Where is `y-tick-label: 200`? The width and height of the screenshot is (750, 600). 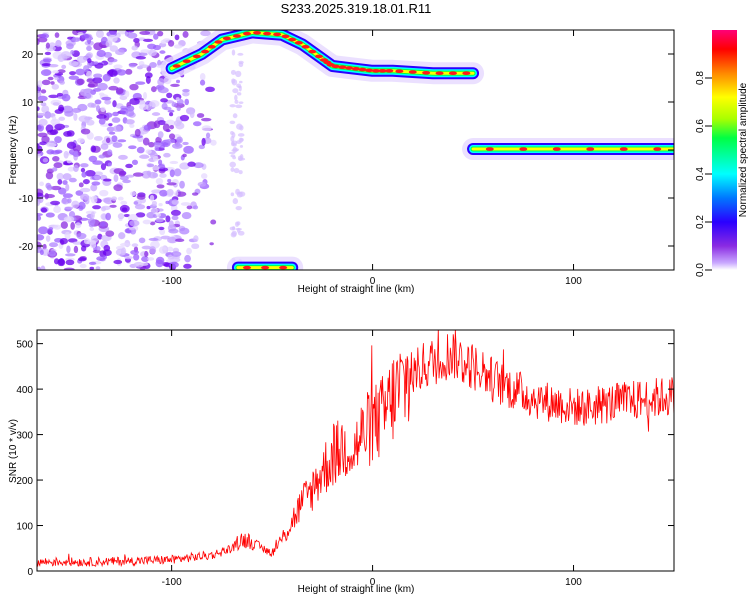
y-tick-label: 200 is located at coordinates (24, 481).